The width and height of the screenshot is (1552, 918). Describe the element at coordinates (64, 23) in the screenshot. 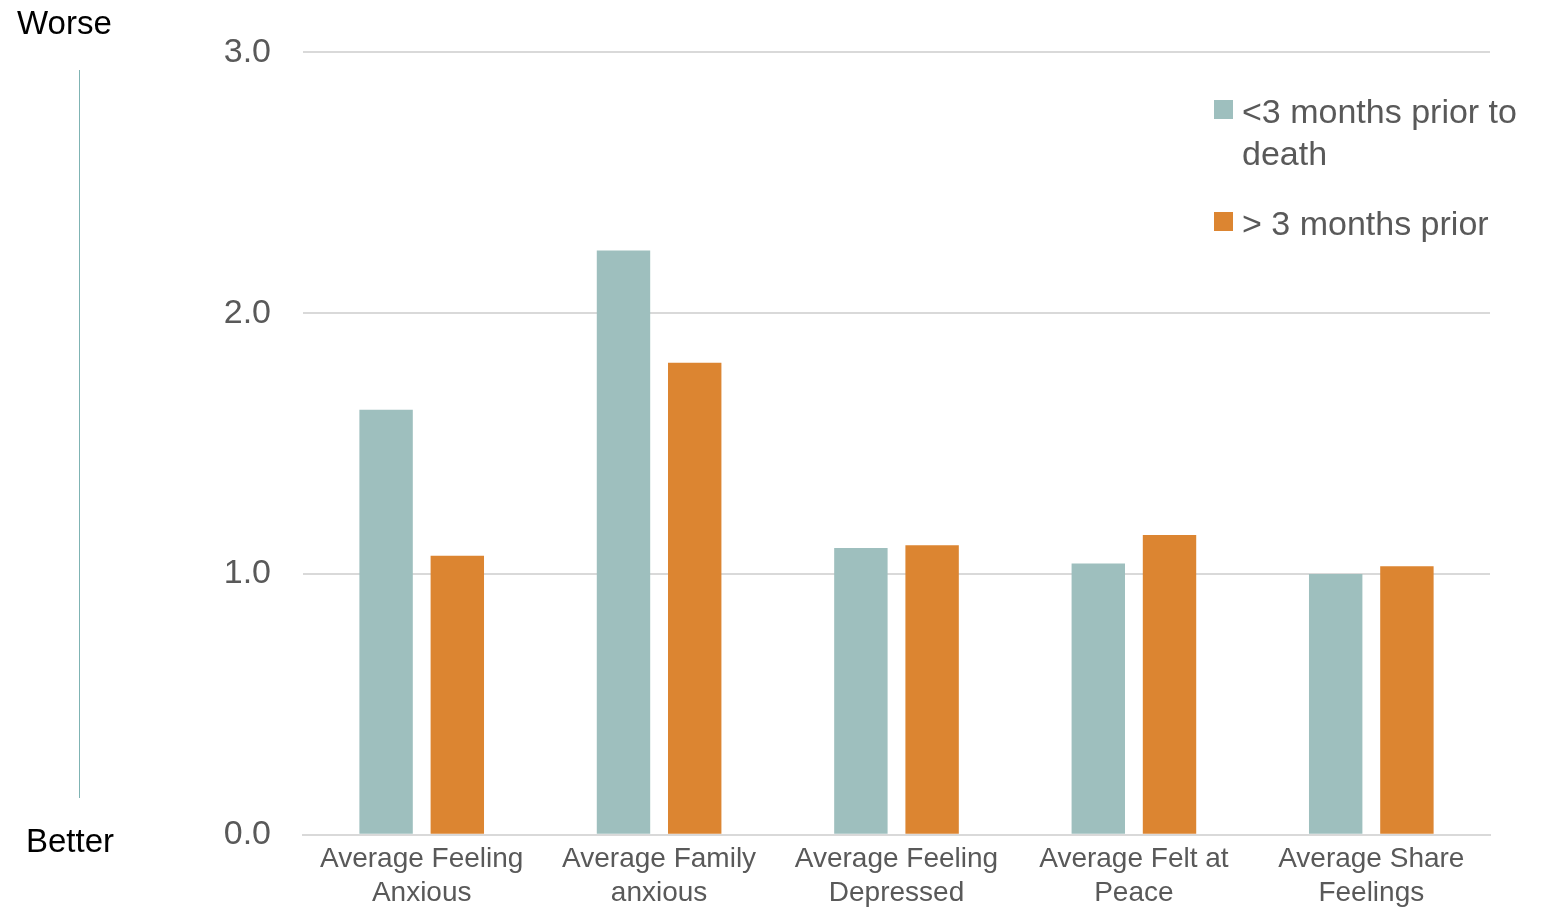

I see `text: Worse` at that location.